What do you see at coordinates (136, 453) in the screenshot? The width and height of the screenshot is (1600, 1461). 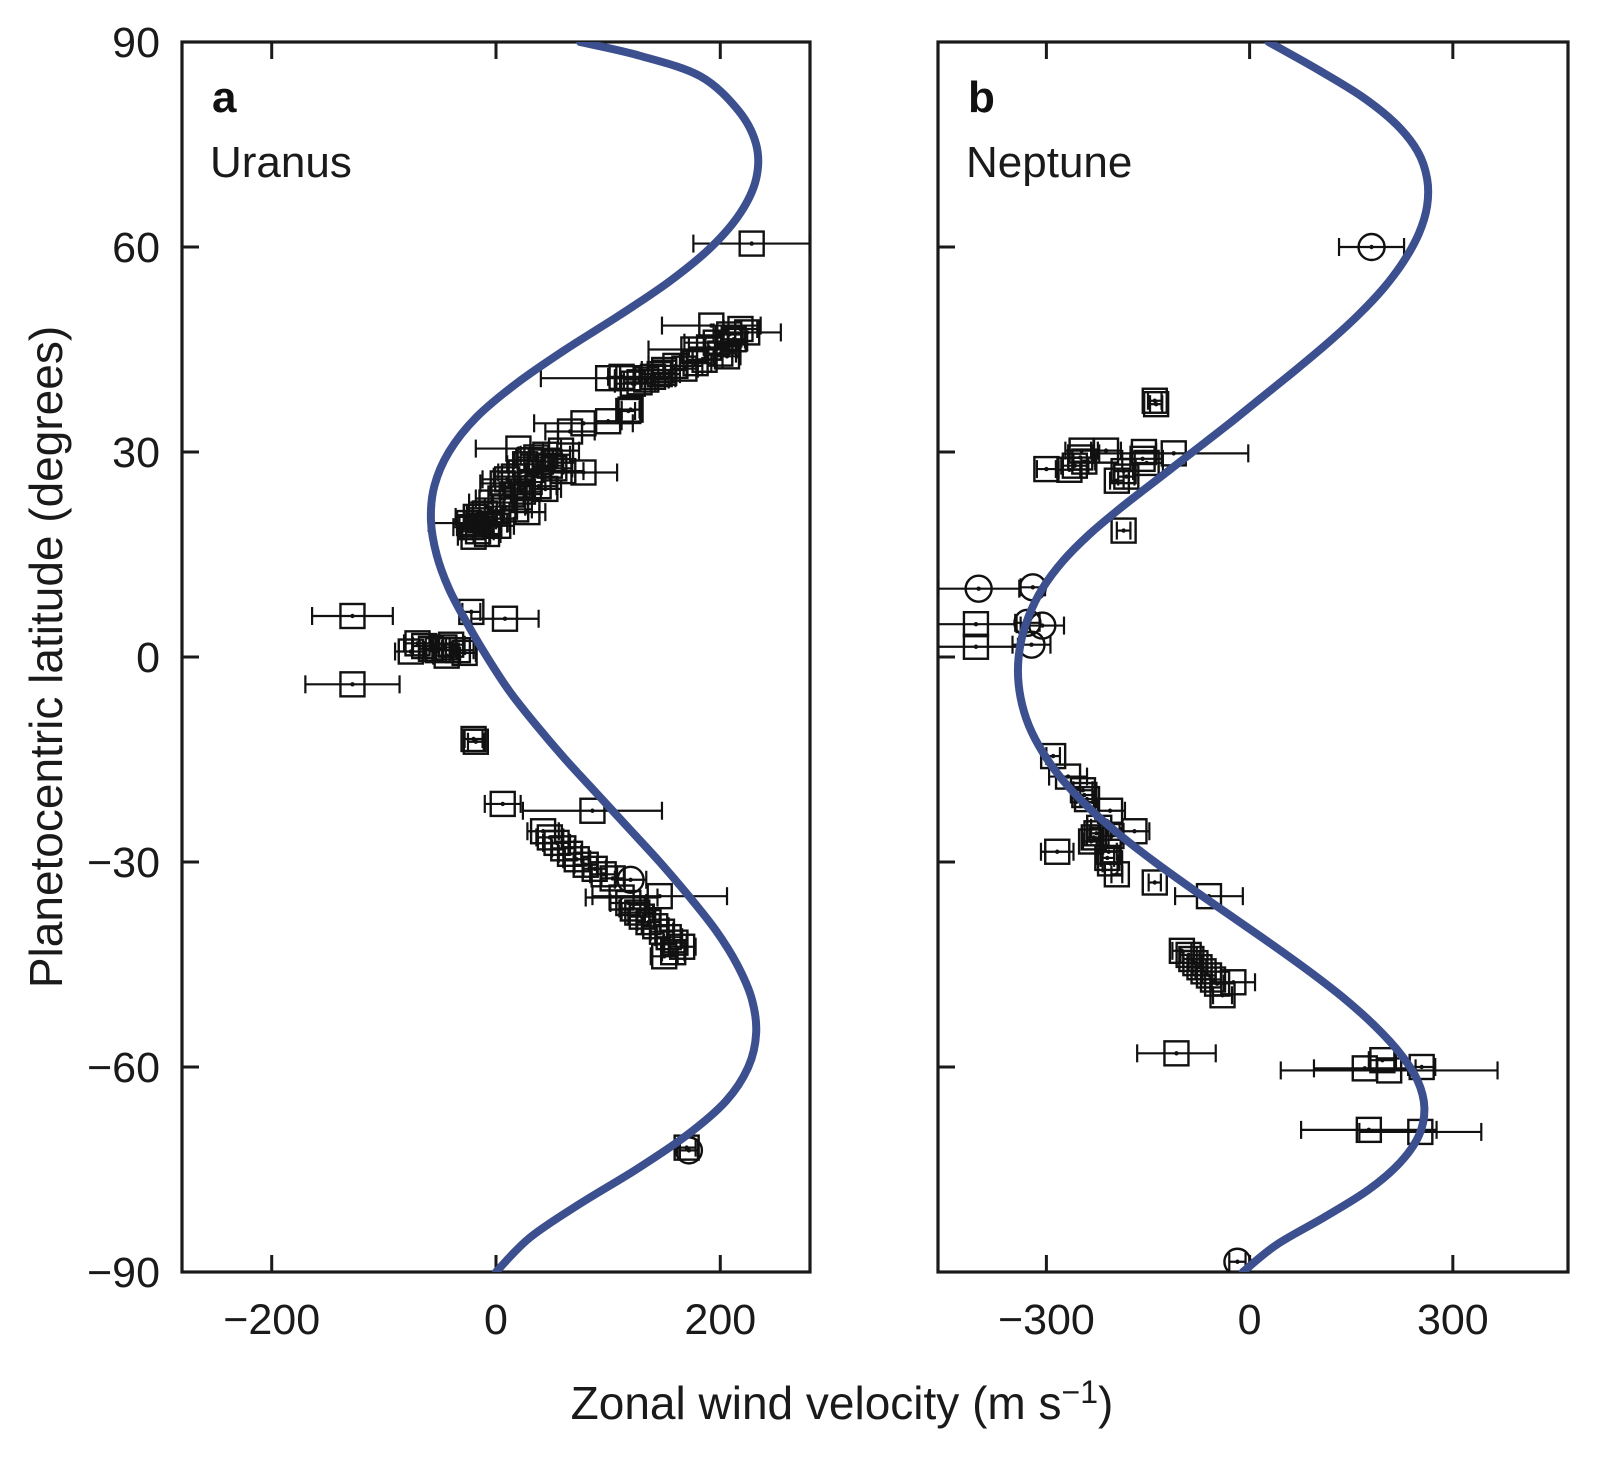 I see `y-ticklabel-30: 30` at bounding box center [136, 453].